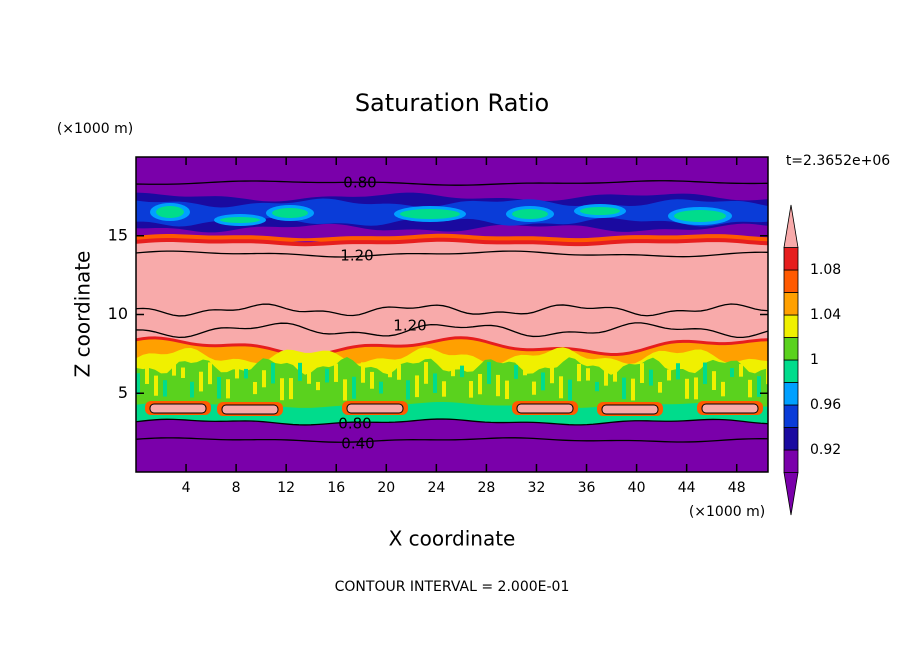 The image size is (904, 658). What do you see at coordinates (357, 444) in the screenshot?
I see `contour-label: 0.40` at bounding box center [357, 444].